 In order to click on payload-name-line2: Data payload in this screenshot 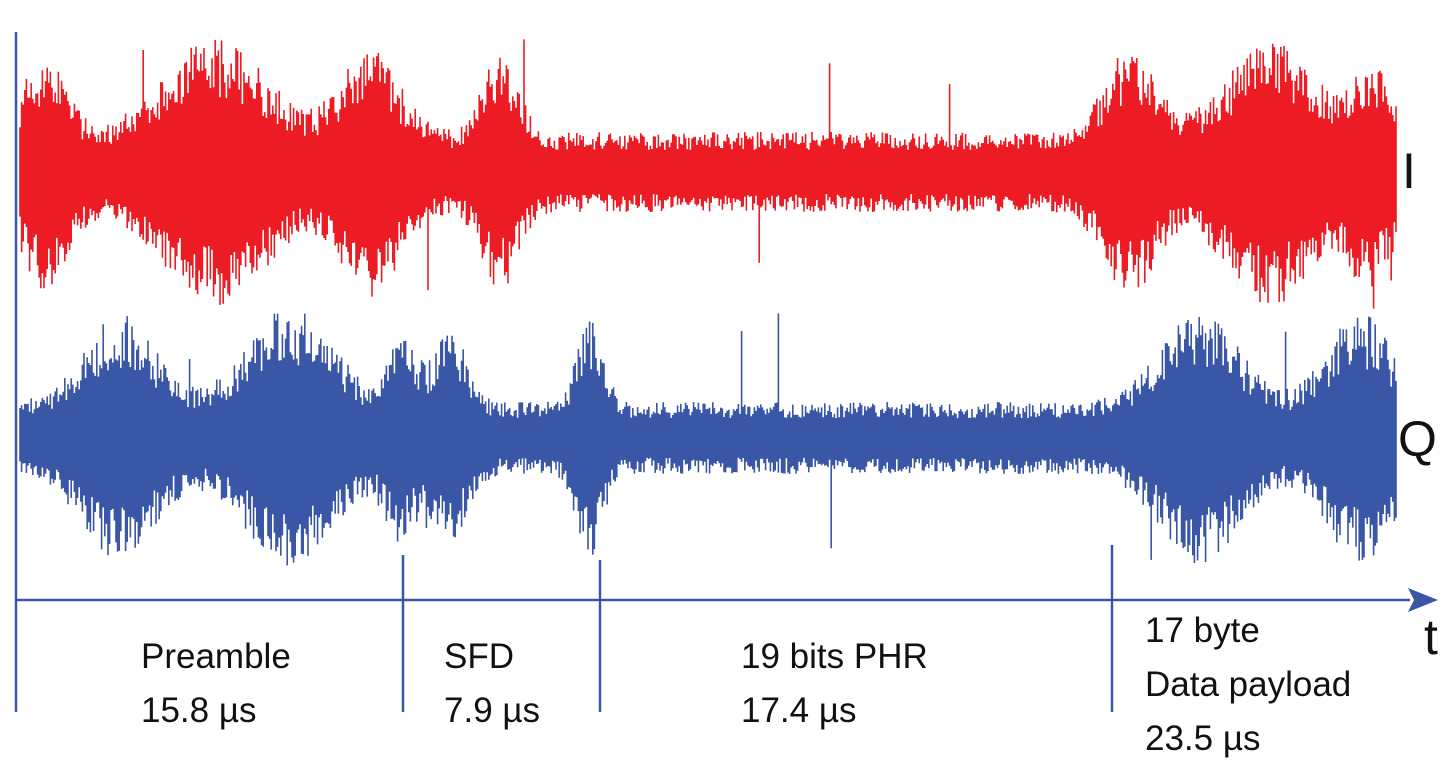, I will do `click(1248, 684)`.